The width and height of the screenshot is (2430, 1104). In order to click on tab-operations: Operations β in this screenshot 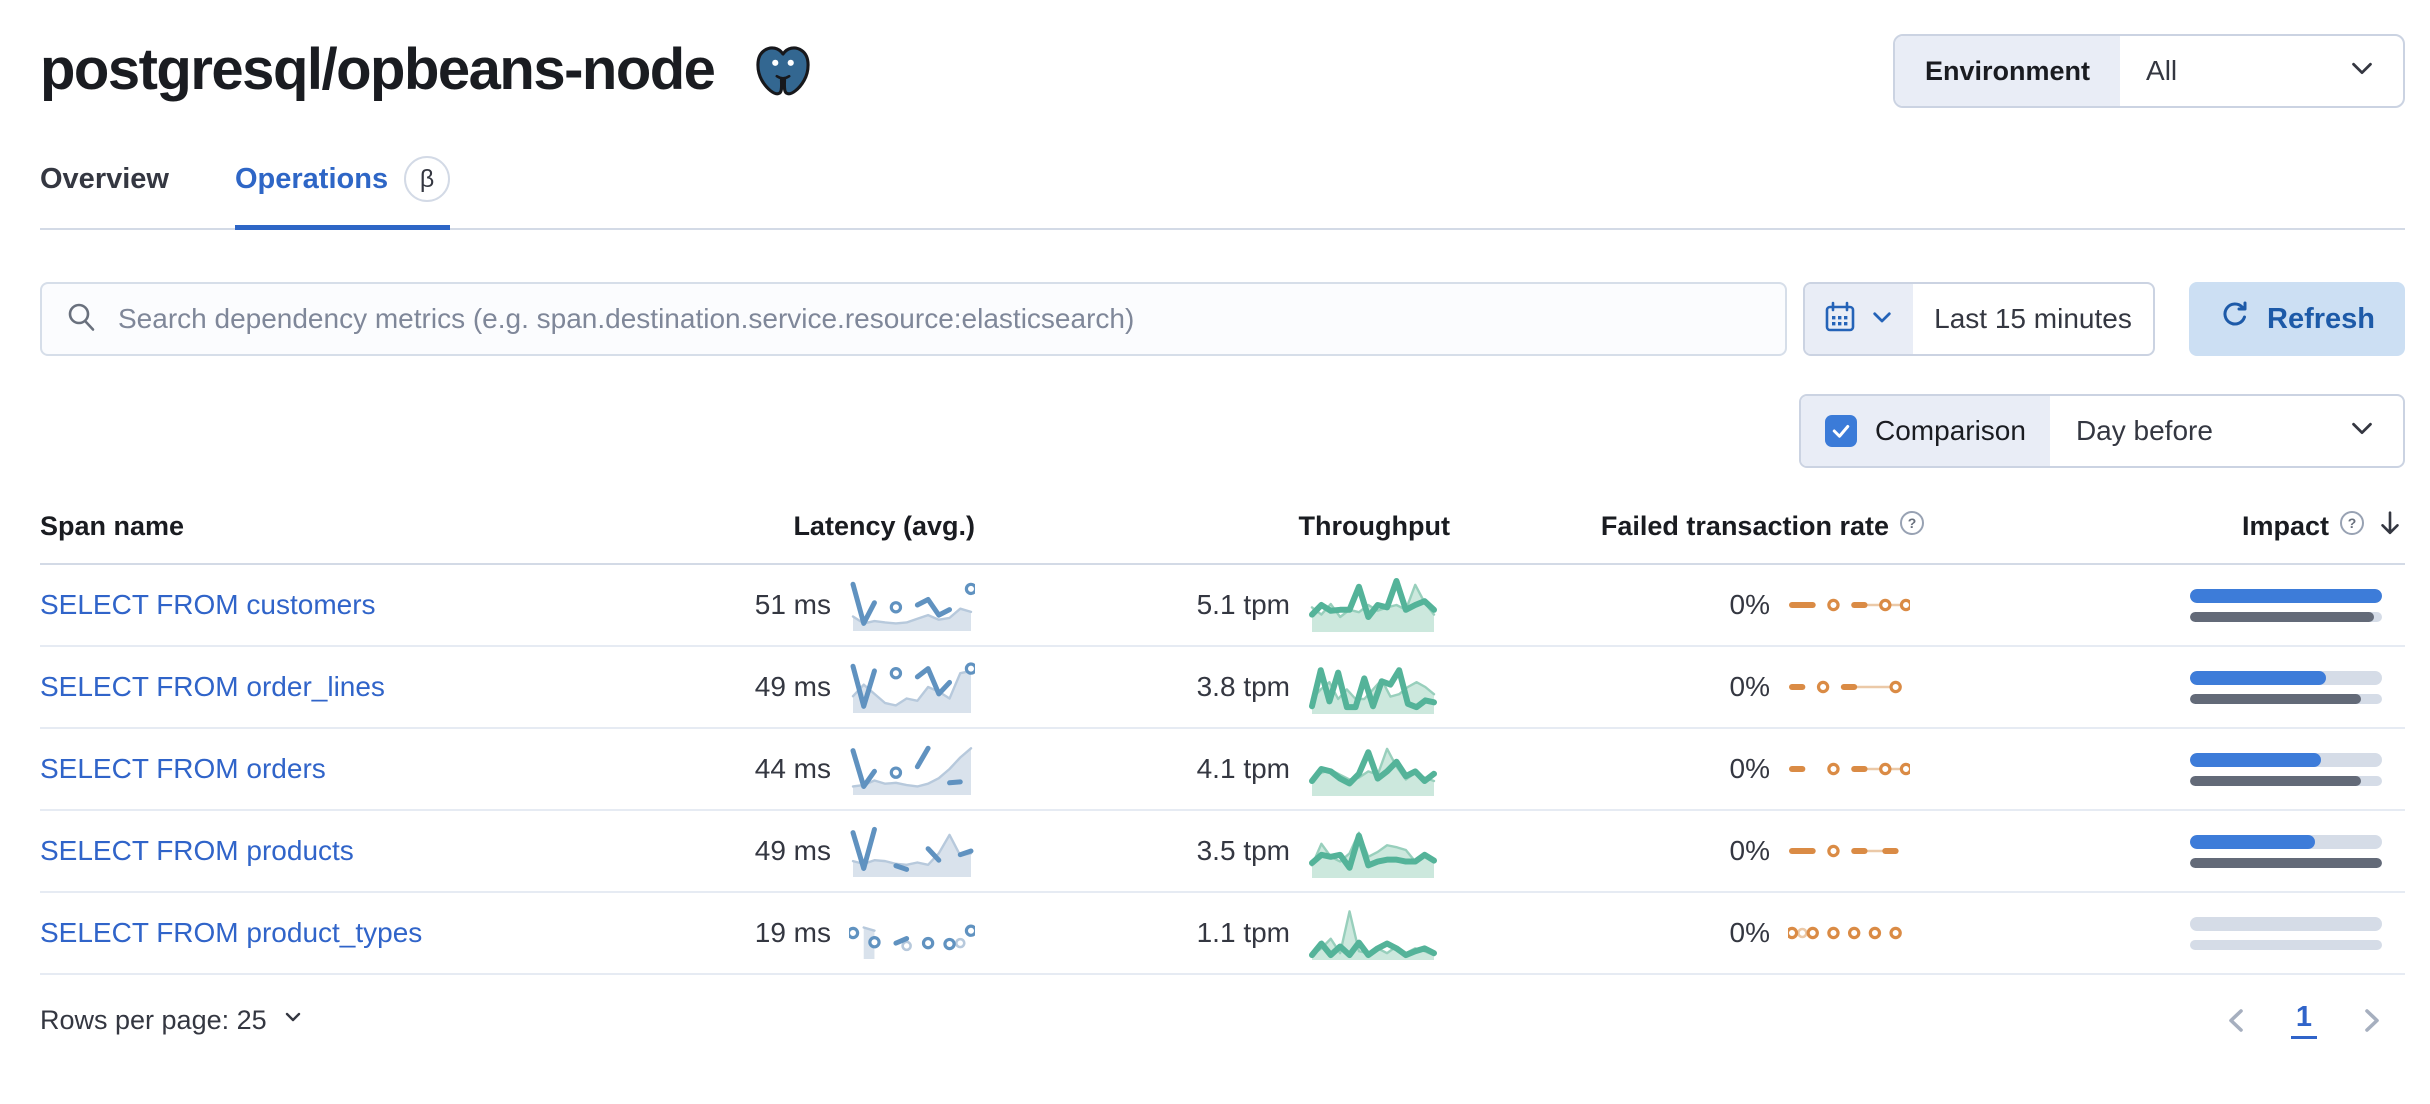, I will do `click(342, 193)`.